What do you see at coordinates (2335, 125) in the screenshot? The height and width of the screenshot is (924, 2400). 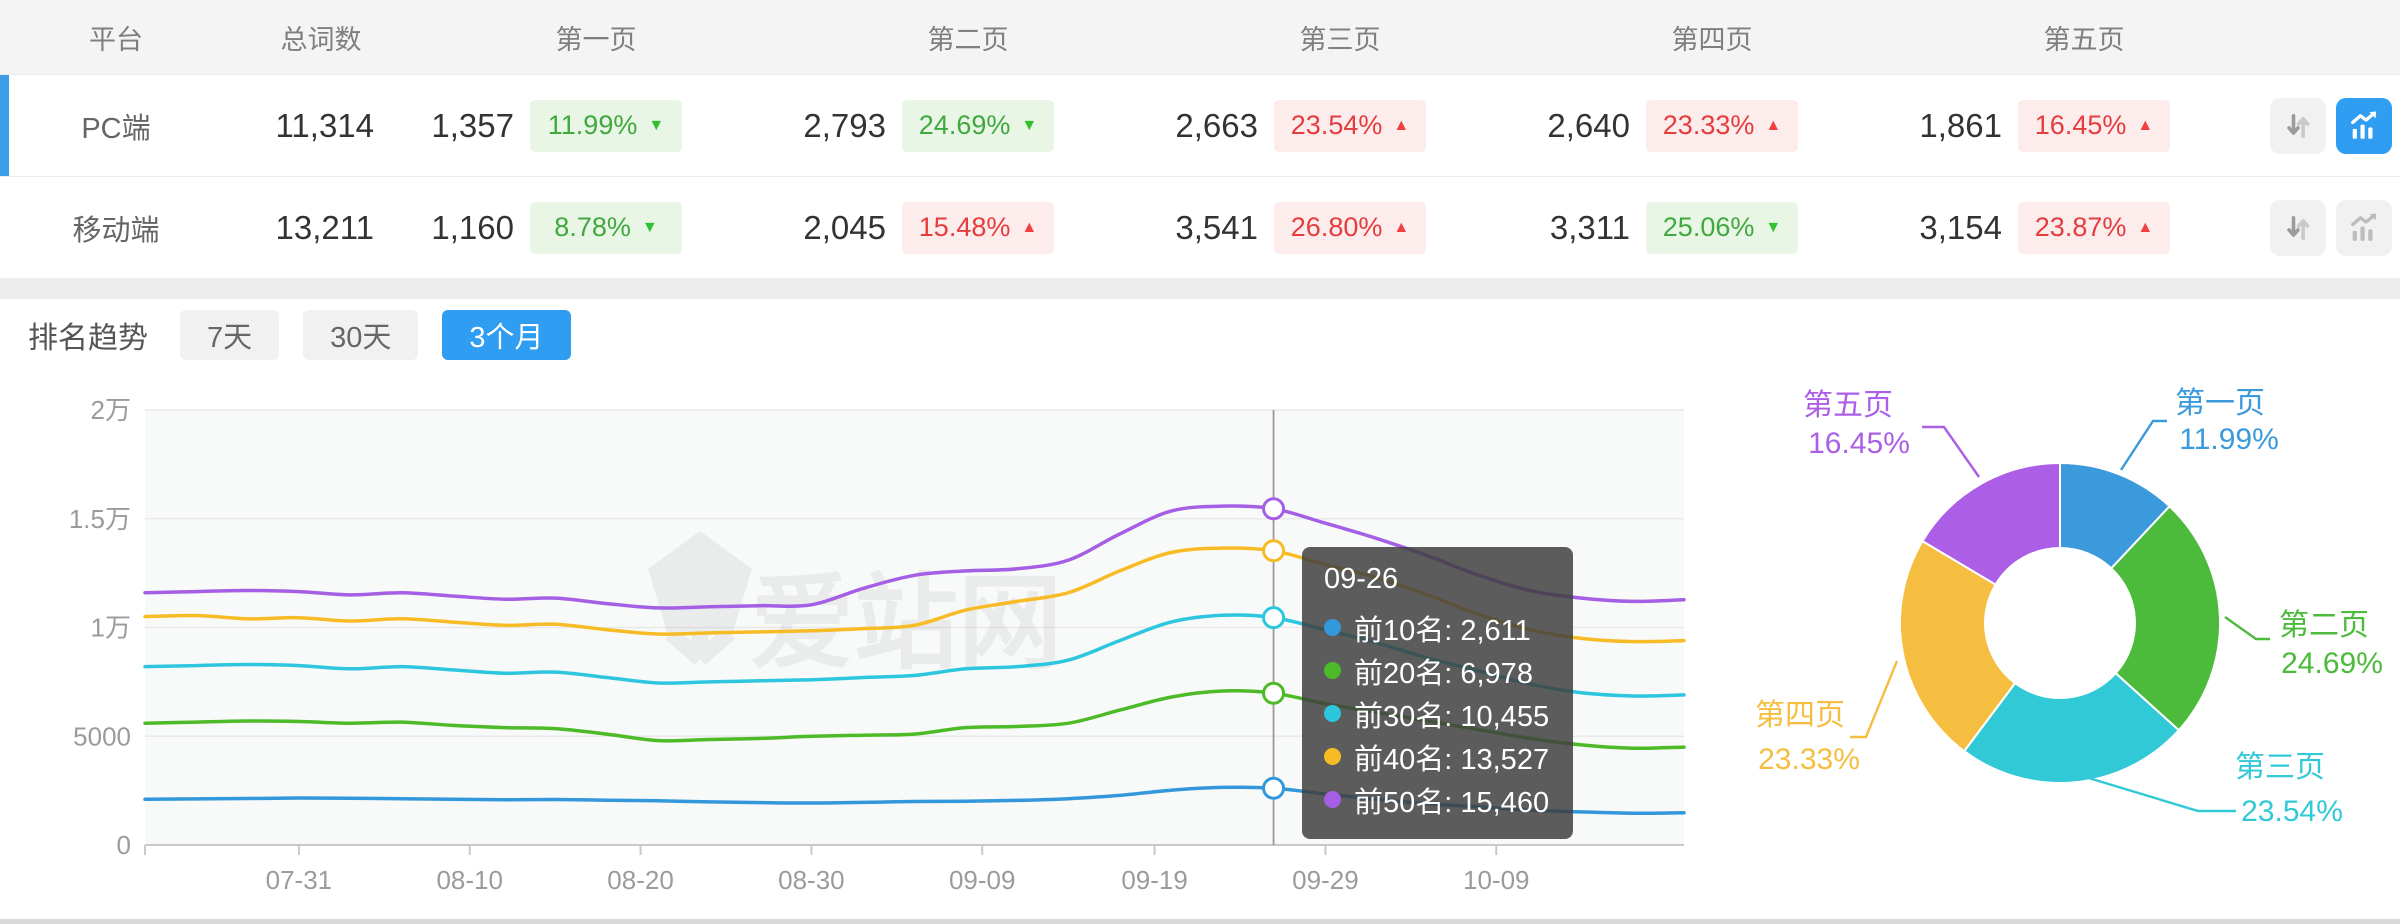 I see `row-actions` at bounding box center [2335, 125].